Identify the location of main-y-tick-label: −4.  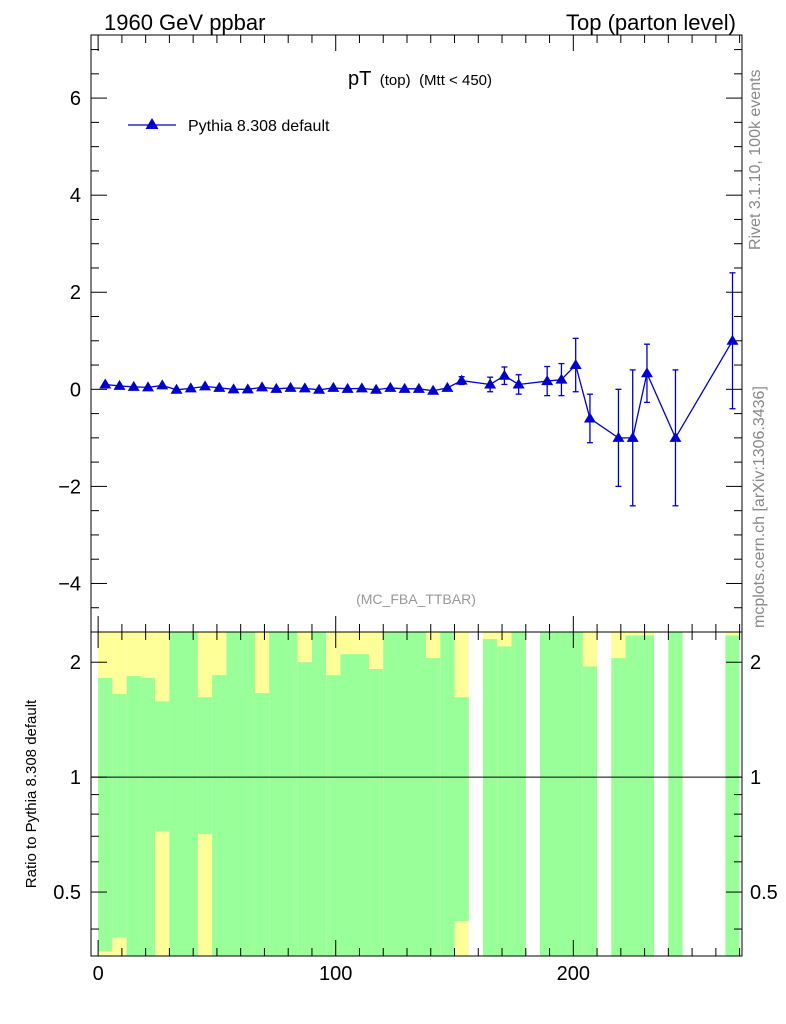
(69, 584).